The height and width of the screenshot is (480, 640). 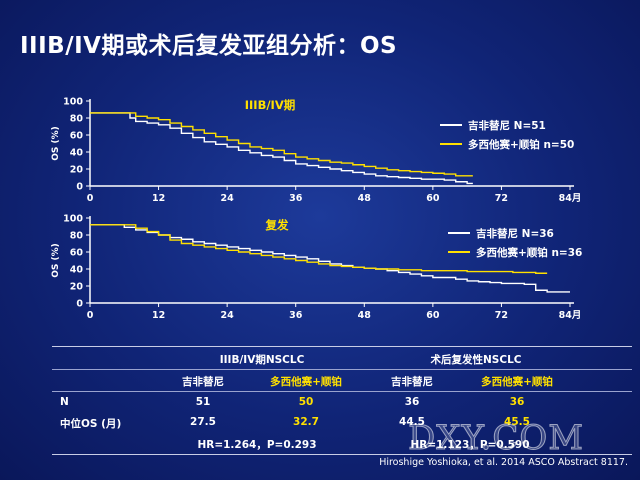 I want to click on watermark: DXY.COM, so click(x=496, y=438).